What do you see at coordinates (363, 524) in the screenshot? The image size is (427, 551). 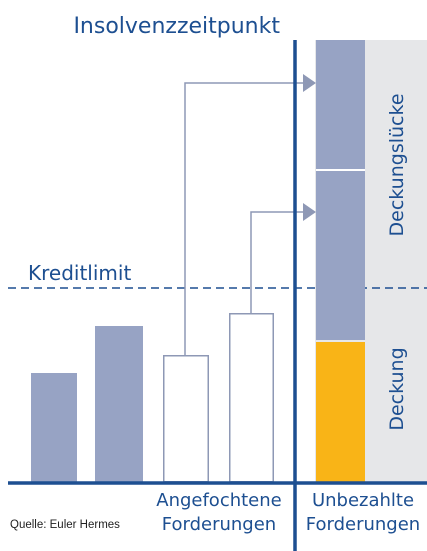 I see `unbezahlte-label-line2: Forderungen` at bounding box center [363, 524].